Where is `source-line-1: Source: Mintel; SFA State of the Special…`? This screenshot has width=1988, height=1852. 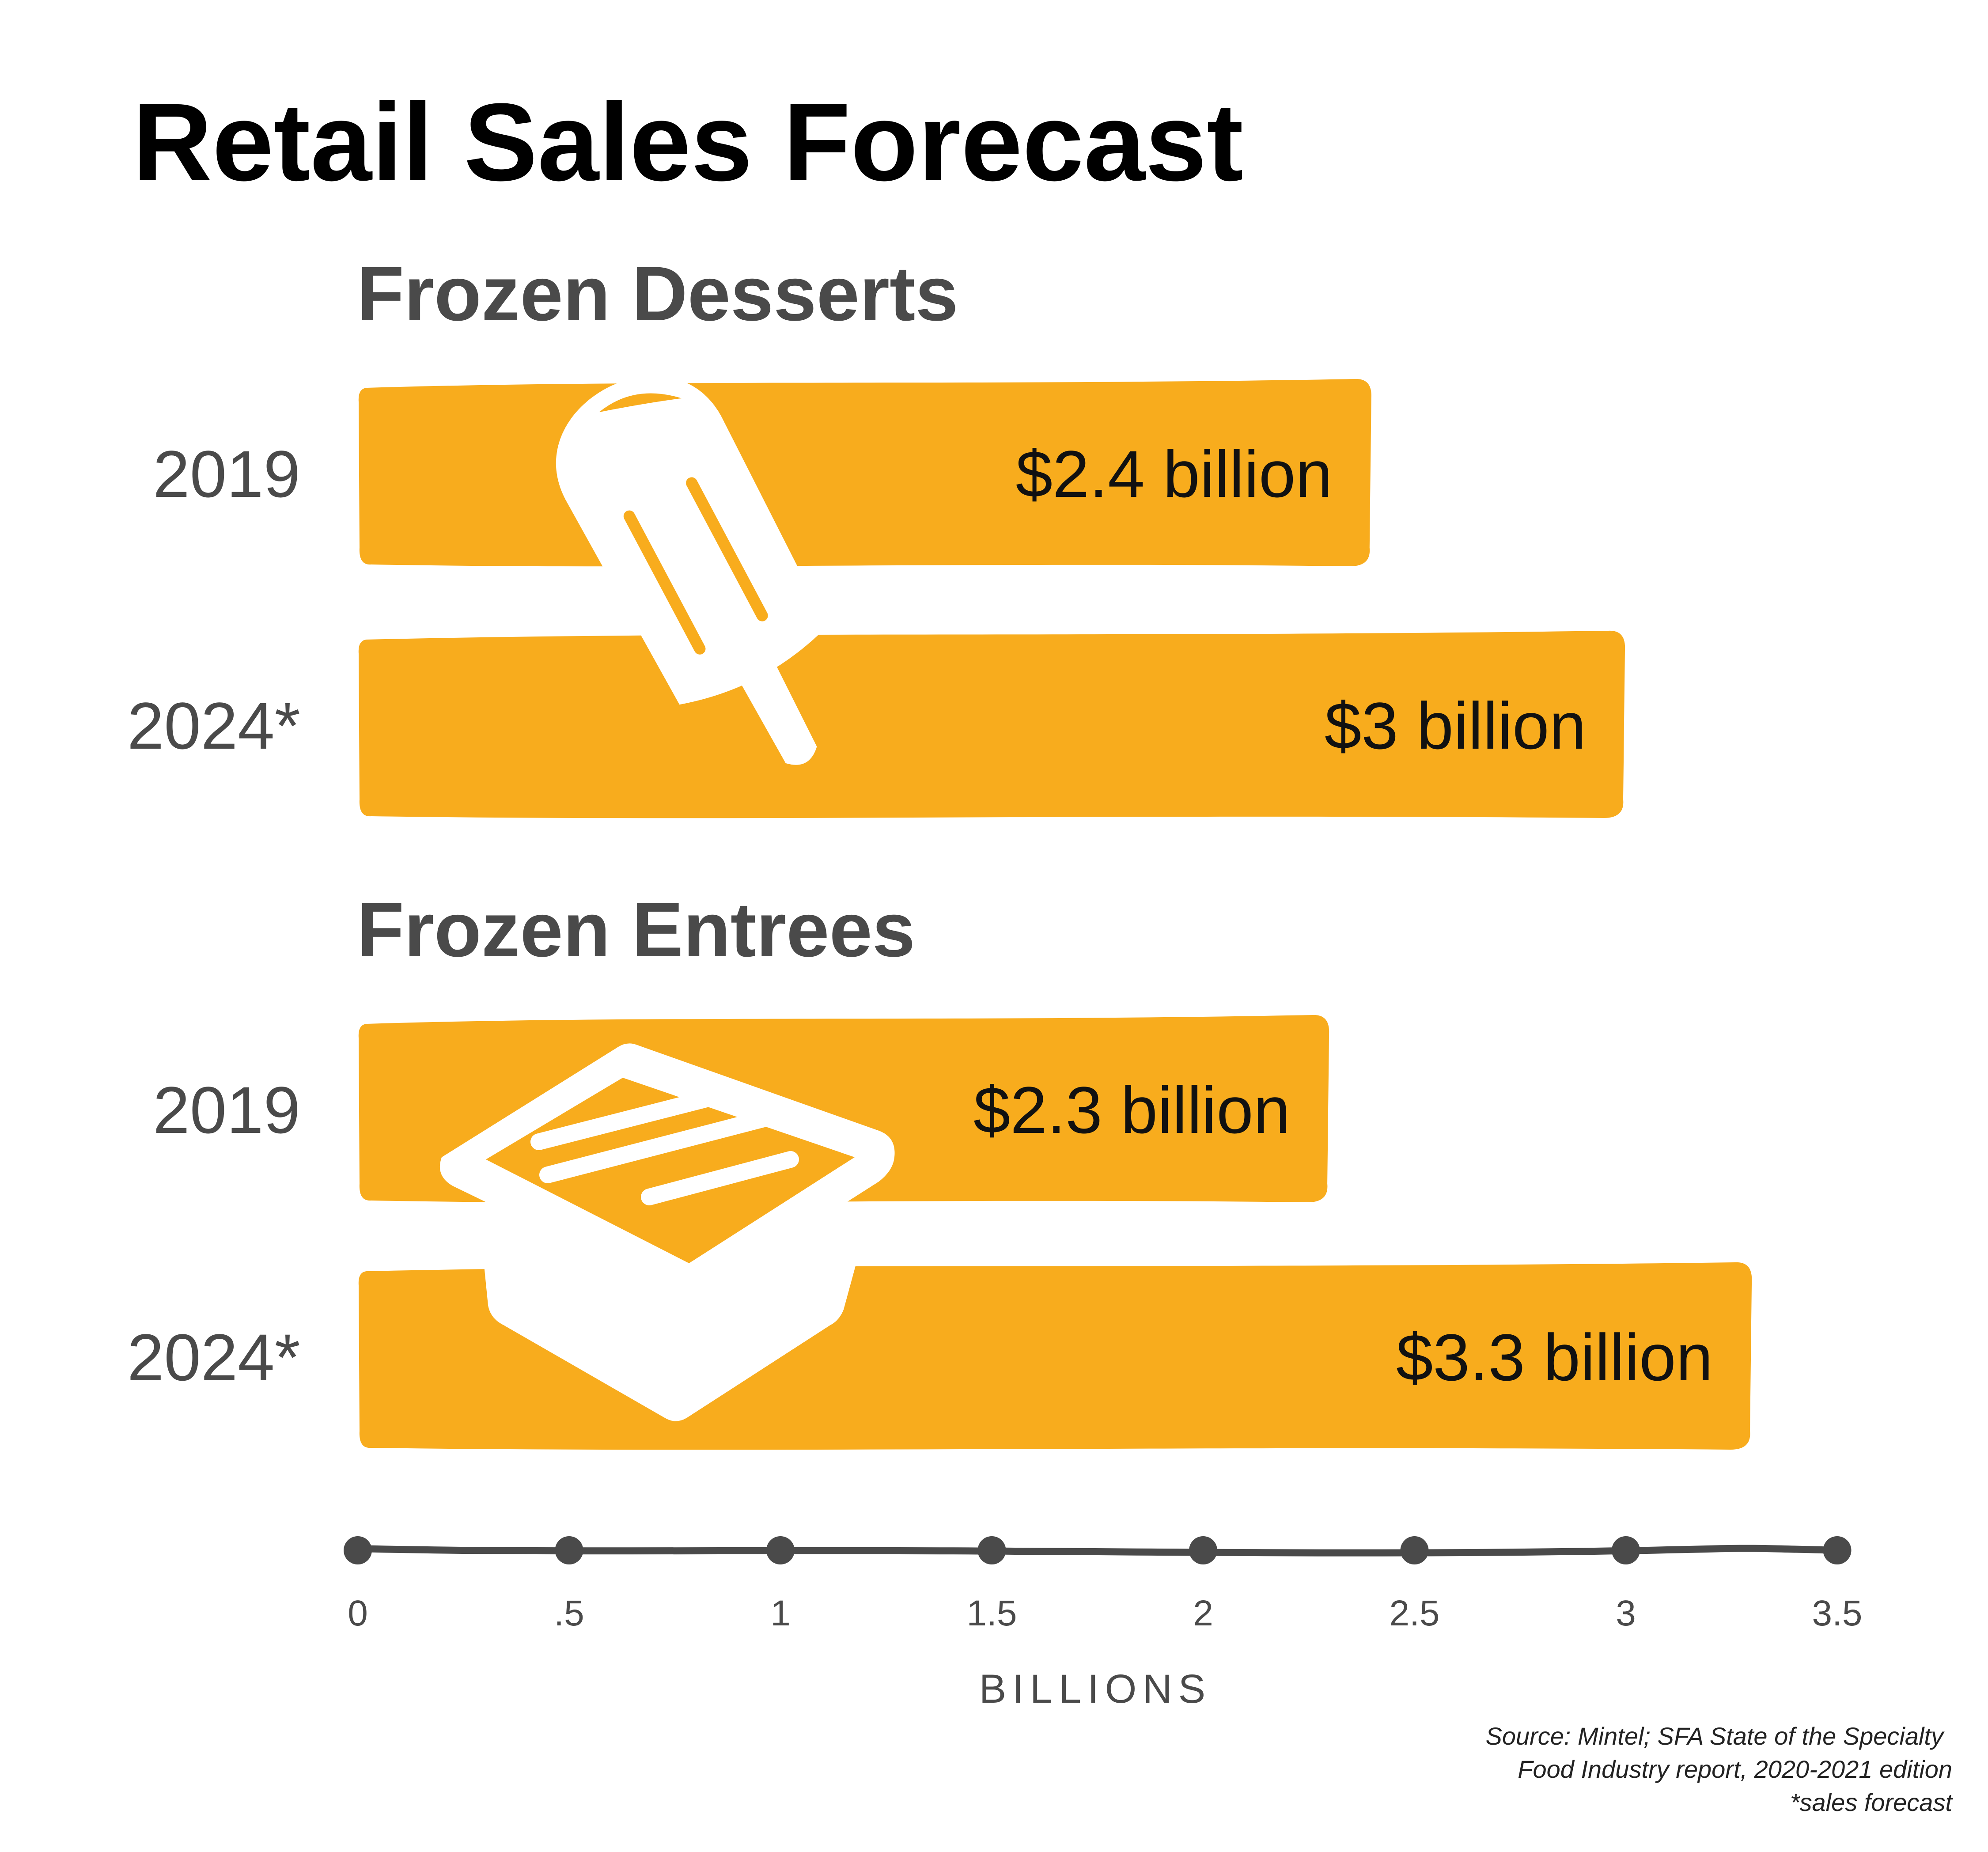 source-line-1: Source: Mintel; SFA State of the Special… is located at coordinates (1715, 1736).